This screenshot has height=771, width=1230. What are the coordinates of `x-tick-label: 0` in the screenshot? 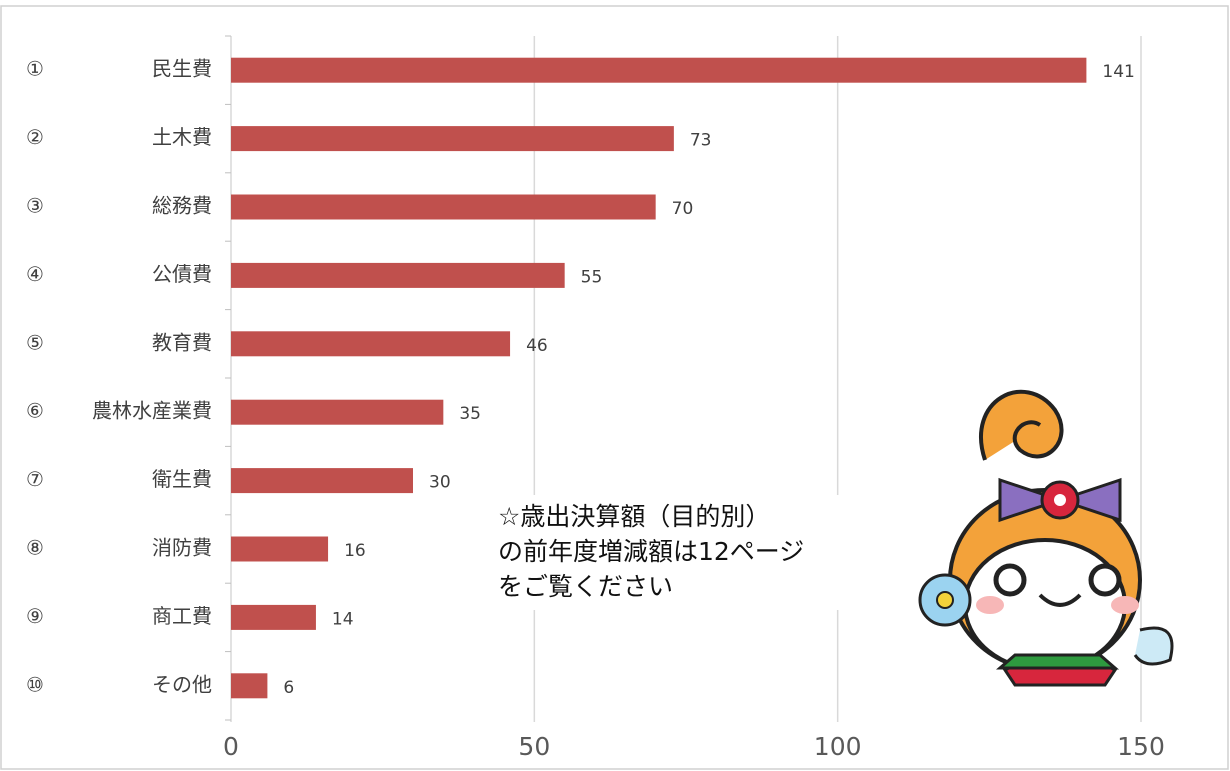 It's located at (231, 746).